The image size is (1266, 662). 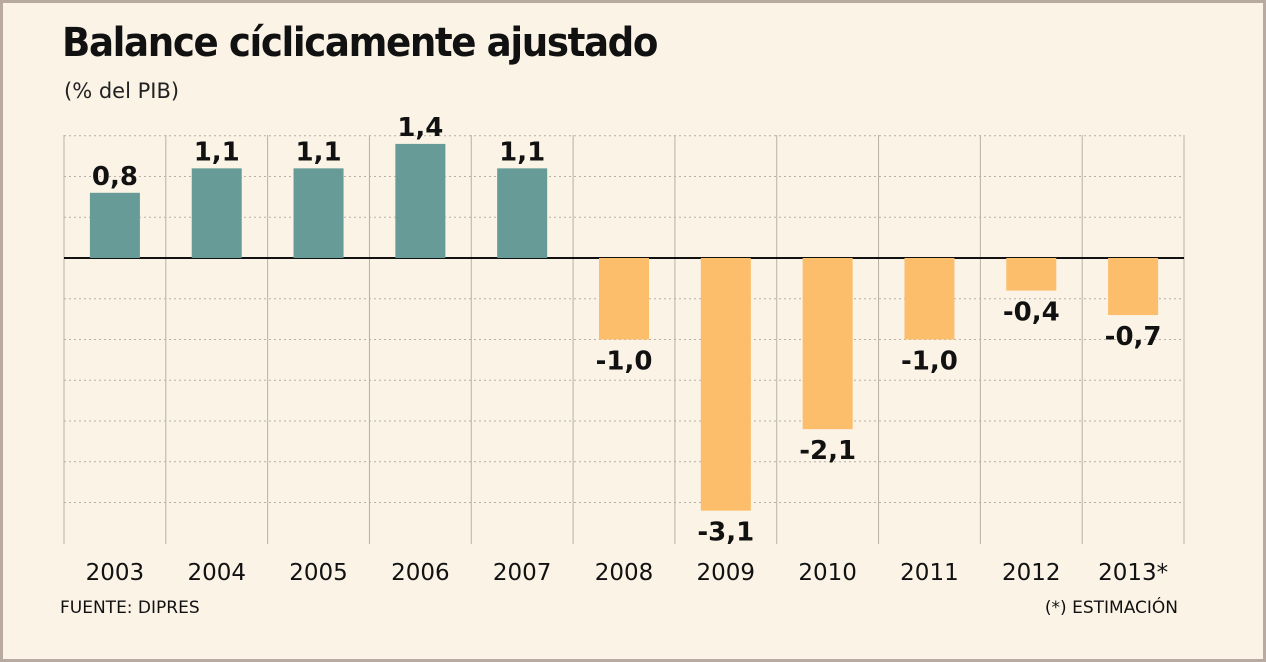 What do you see at coordinates (1111, 608) in the screenshot?
I see `estimate-note: (*) ESTIMACIÓN` at bounding box center [1111, 608].